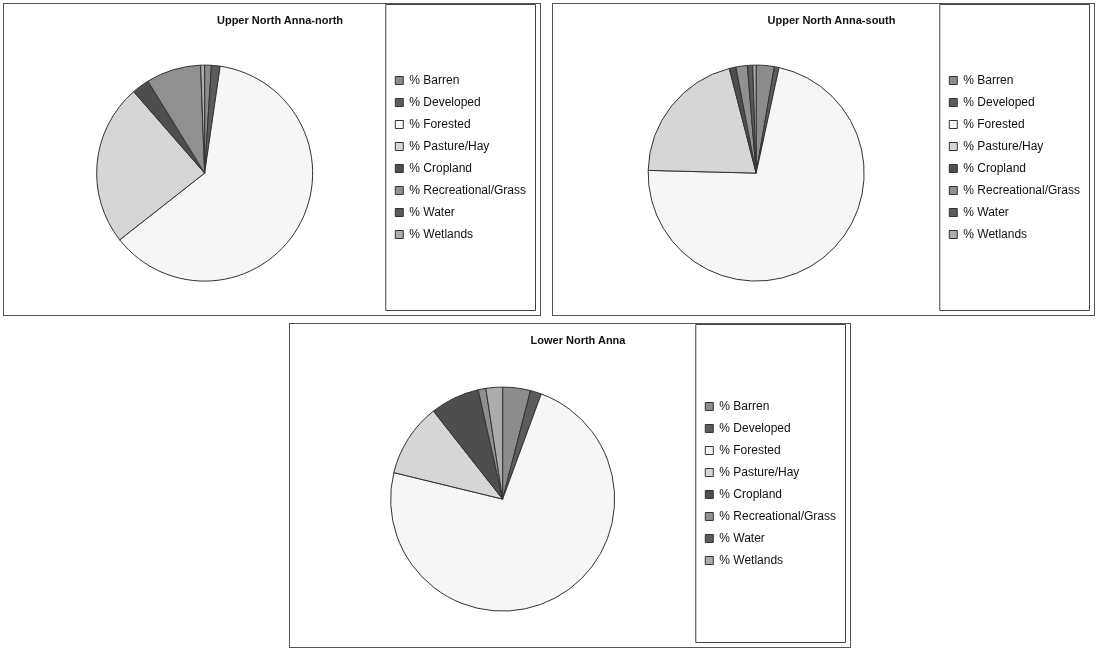 The image size is (1097, 649). I want to click on text: Lower North Anna, so click(578, 339).